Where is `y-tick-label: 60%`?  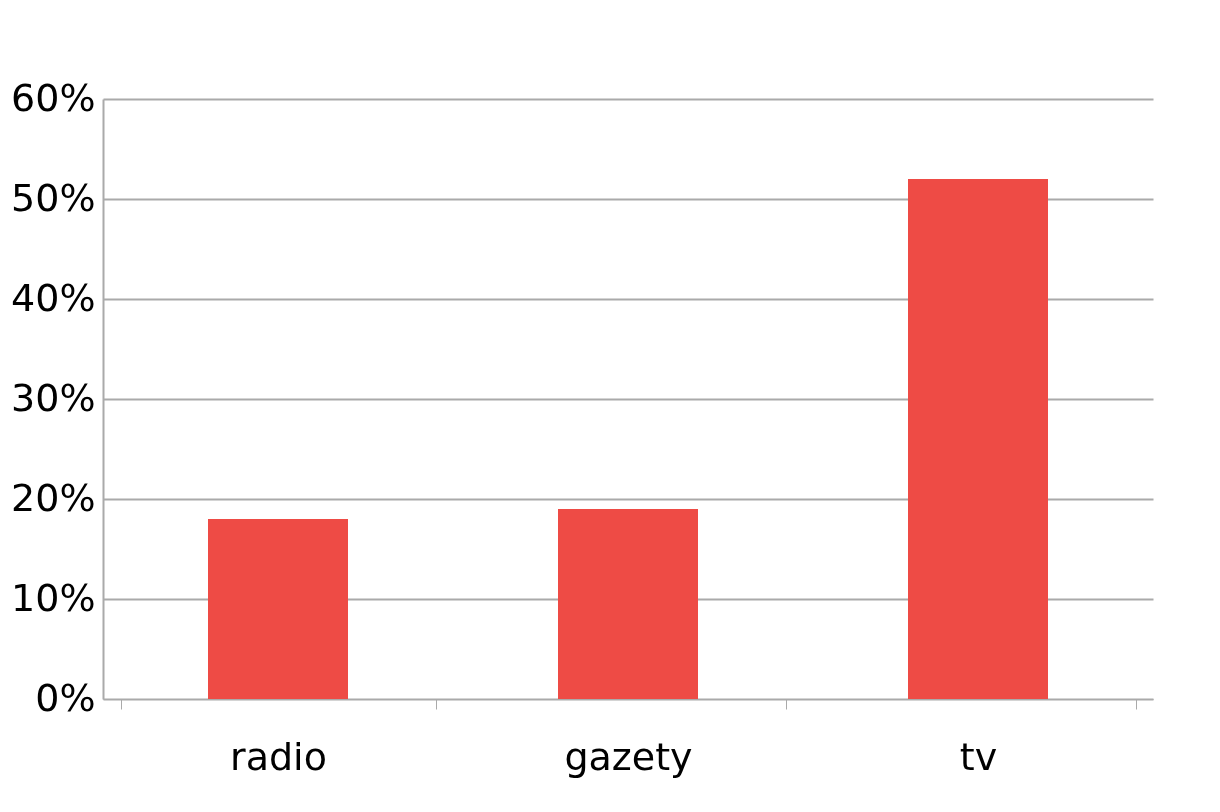 y-tick-label: 60% is located at coordinates (53, 97).